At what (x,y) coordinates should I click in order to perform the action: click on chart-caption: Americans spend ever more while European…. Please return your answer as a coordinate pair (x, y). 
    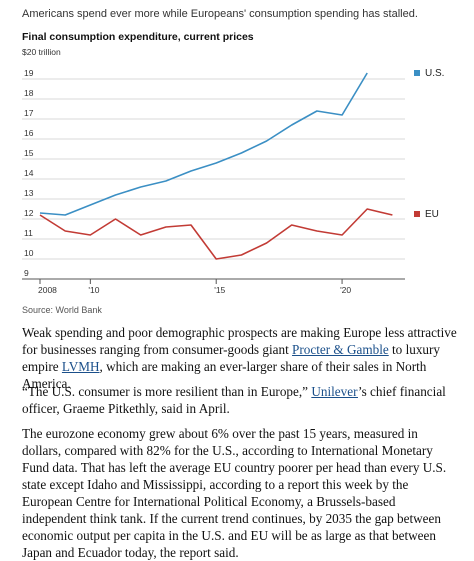
    Looking at the image, I should click on (220, 14).